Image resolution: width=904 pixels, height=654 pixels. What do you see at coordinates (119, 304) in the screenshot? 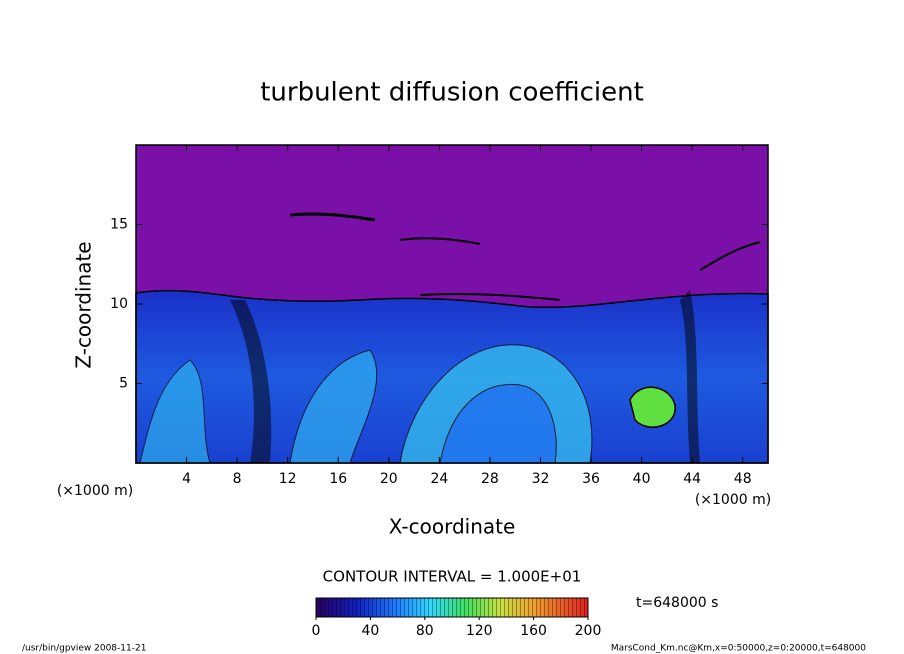
I see `y-tick-label: 10` at bounding box center [119, 304].